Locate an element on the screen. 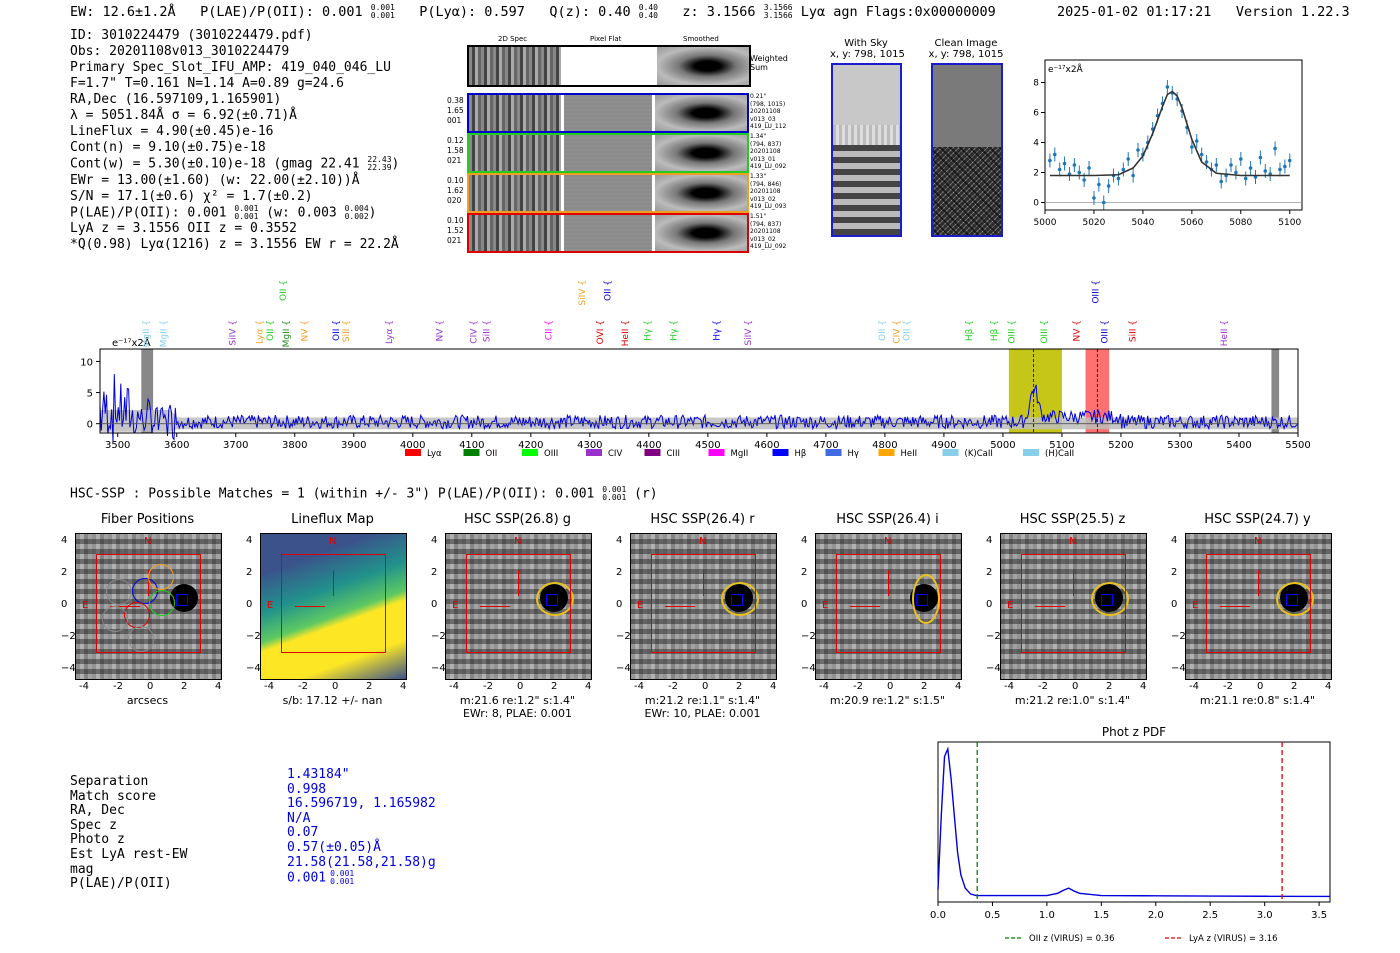 This screenshot has height=953, width=1400. spectrum-xtick-label: 5100 is located at coordinates (1061, 445).